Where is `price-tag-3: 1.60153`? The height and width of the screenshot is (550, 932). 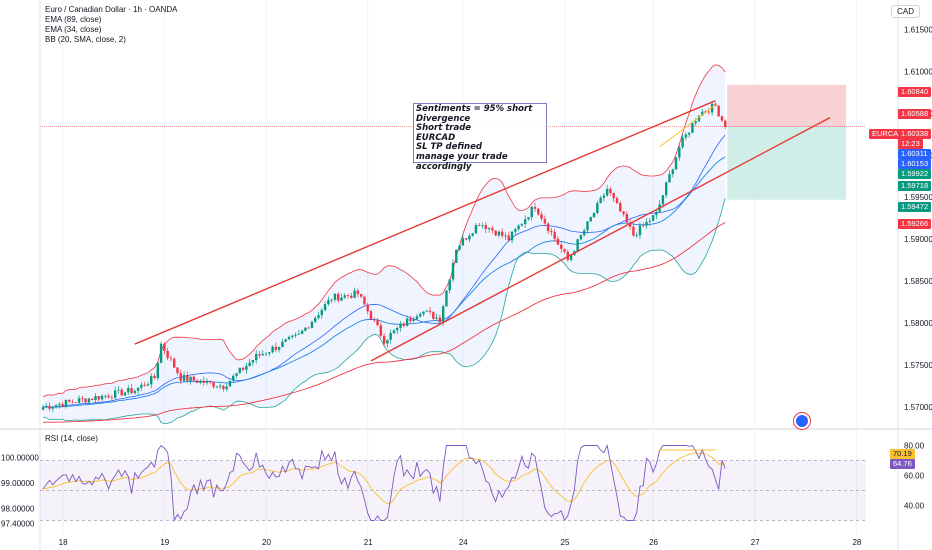 price-tag-3: 1.60153 is located at coordinates (915, 164).